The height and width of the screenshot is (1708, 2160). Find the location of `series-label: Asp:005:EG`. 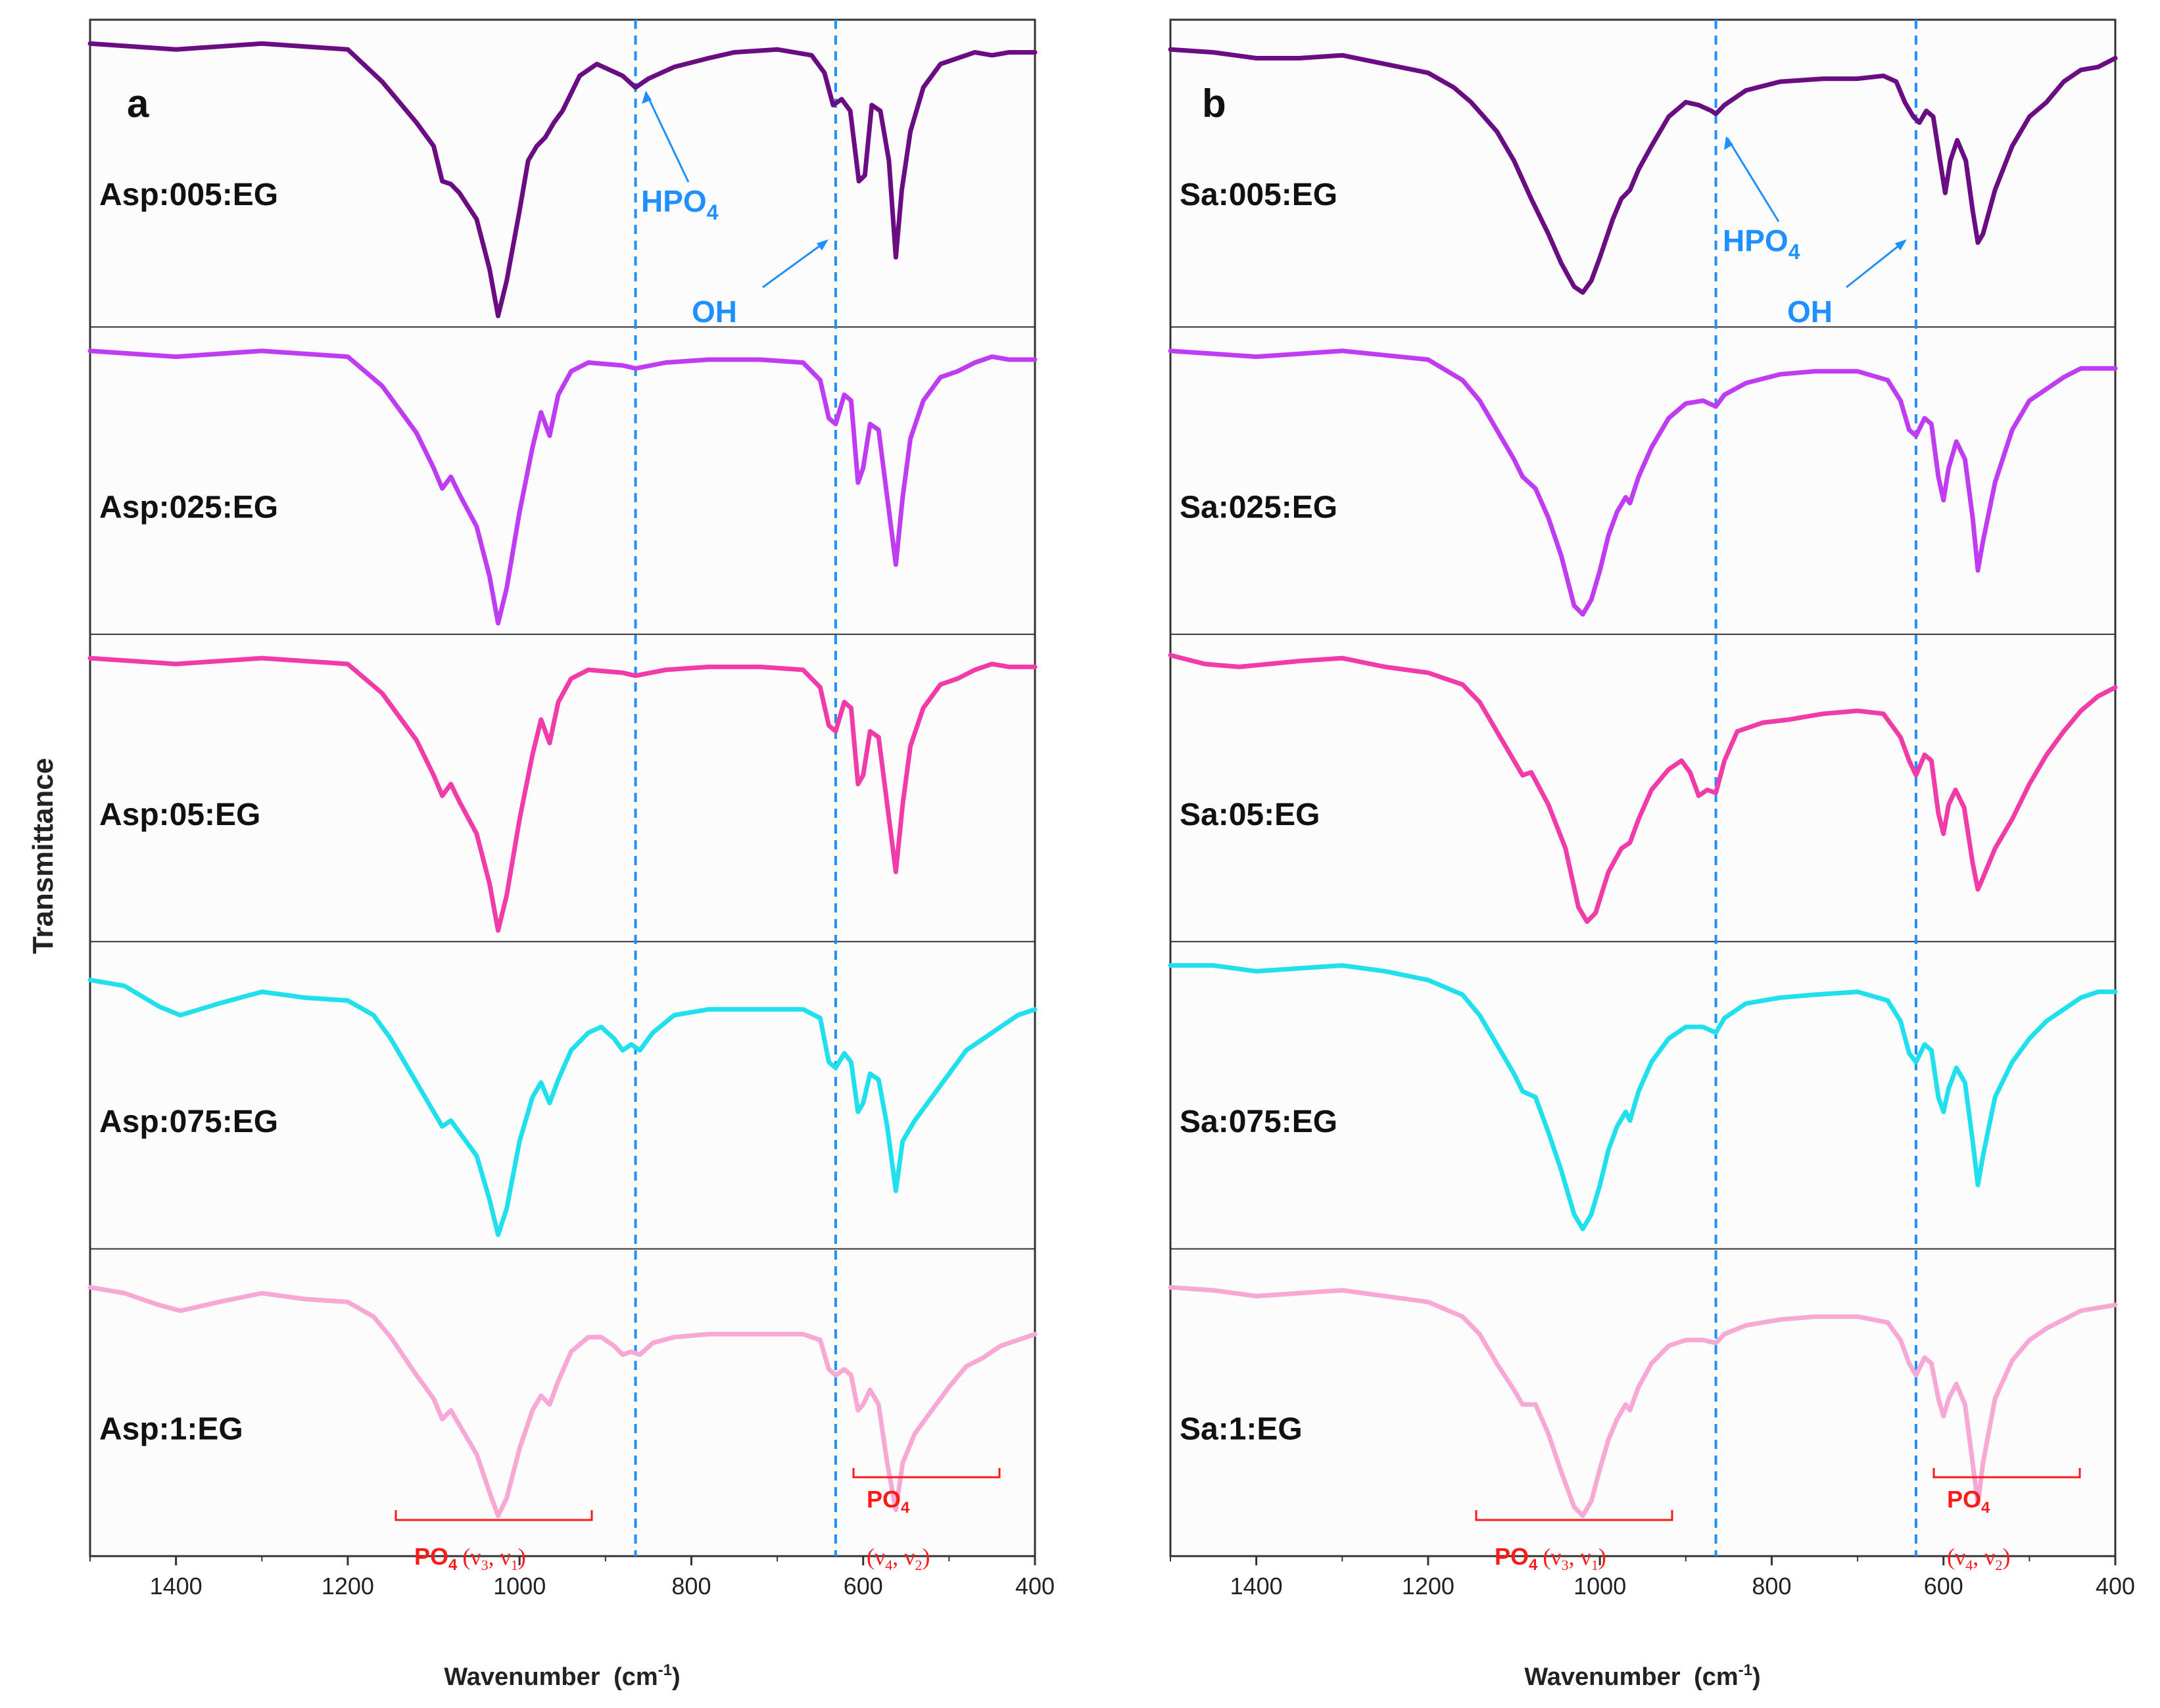

series-label: Asp:005:EG is located at coordinates (188, 195).